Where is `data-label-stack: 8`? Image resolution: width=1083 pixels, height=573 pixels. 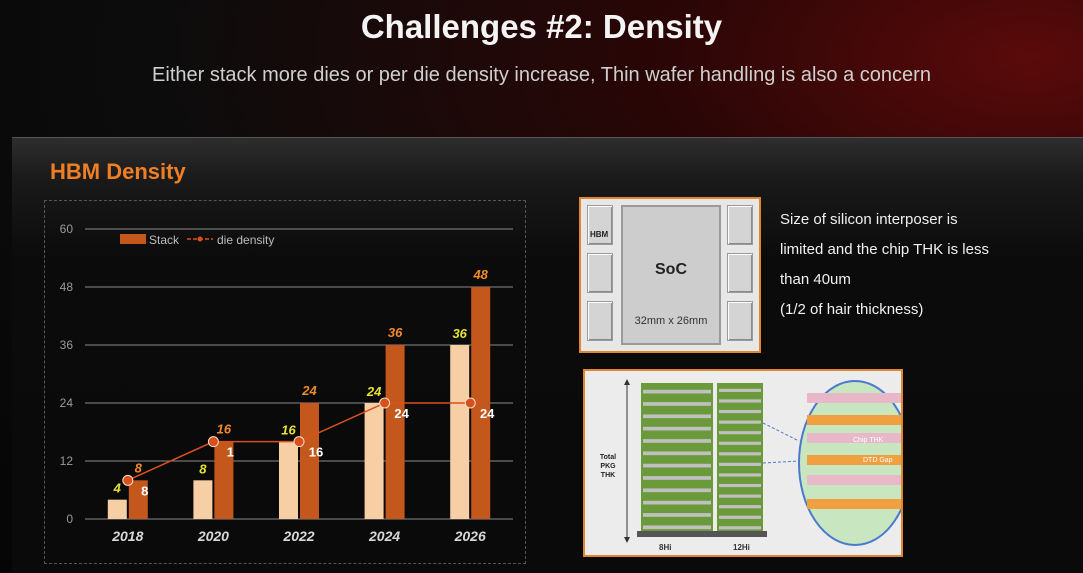
data-label-stack: 8 is located at coordinates (139, 467).